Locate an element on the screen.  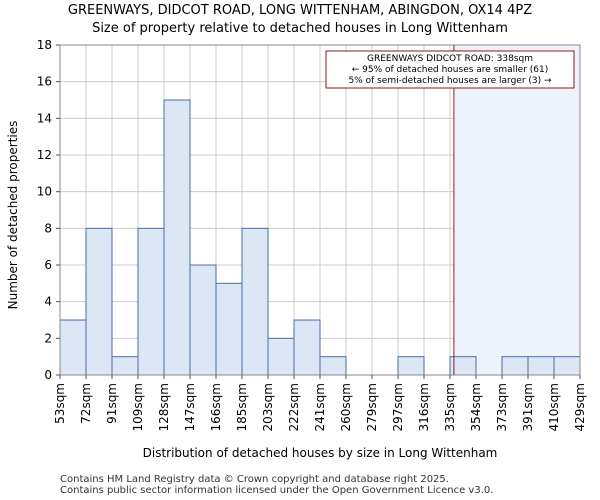
x-tick-label: 260sqm is located at coordinates (346, 407).